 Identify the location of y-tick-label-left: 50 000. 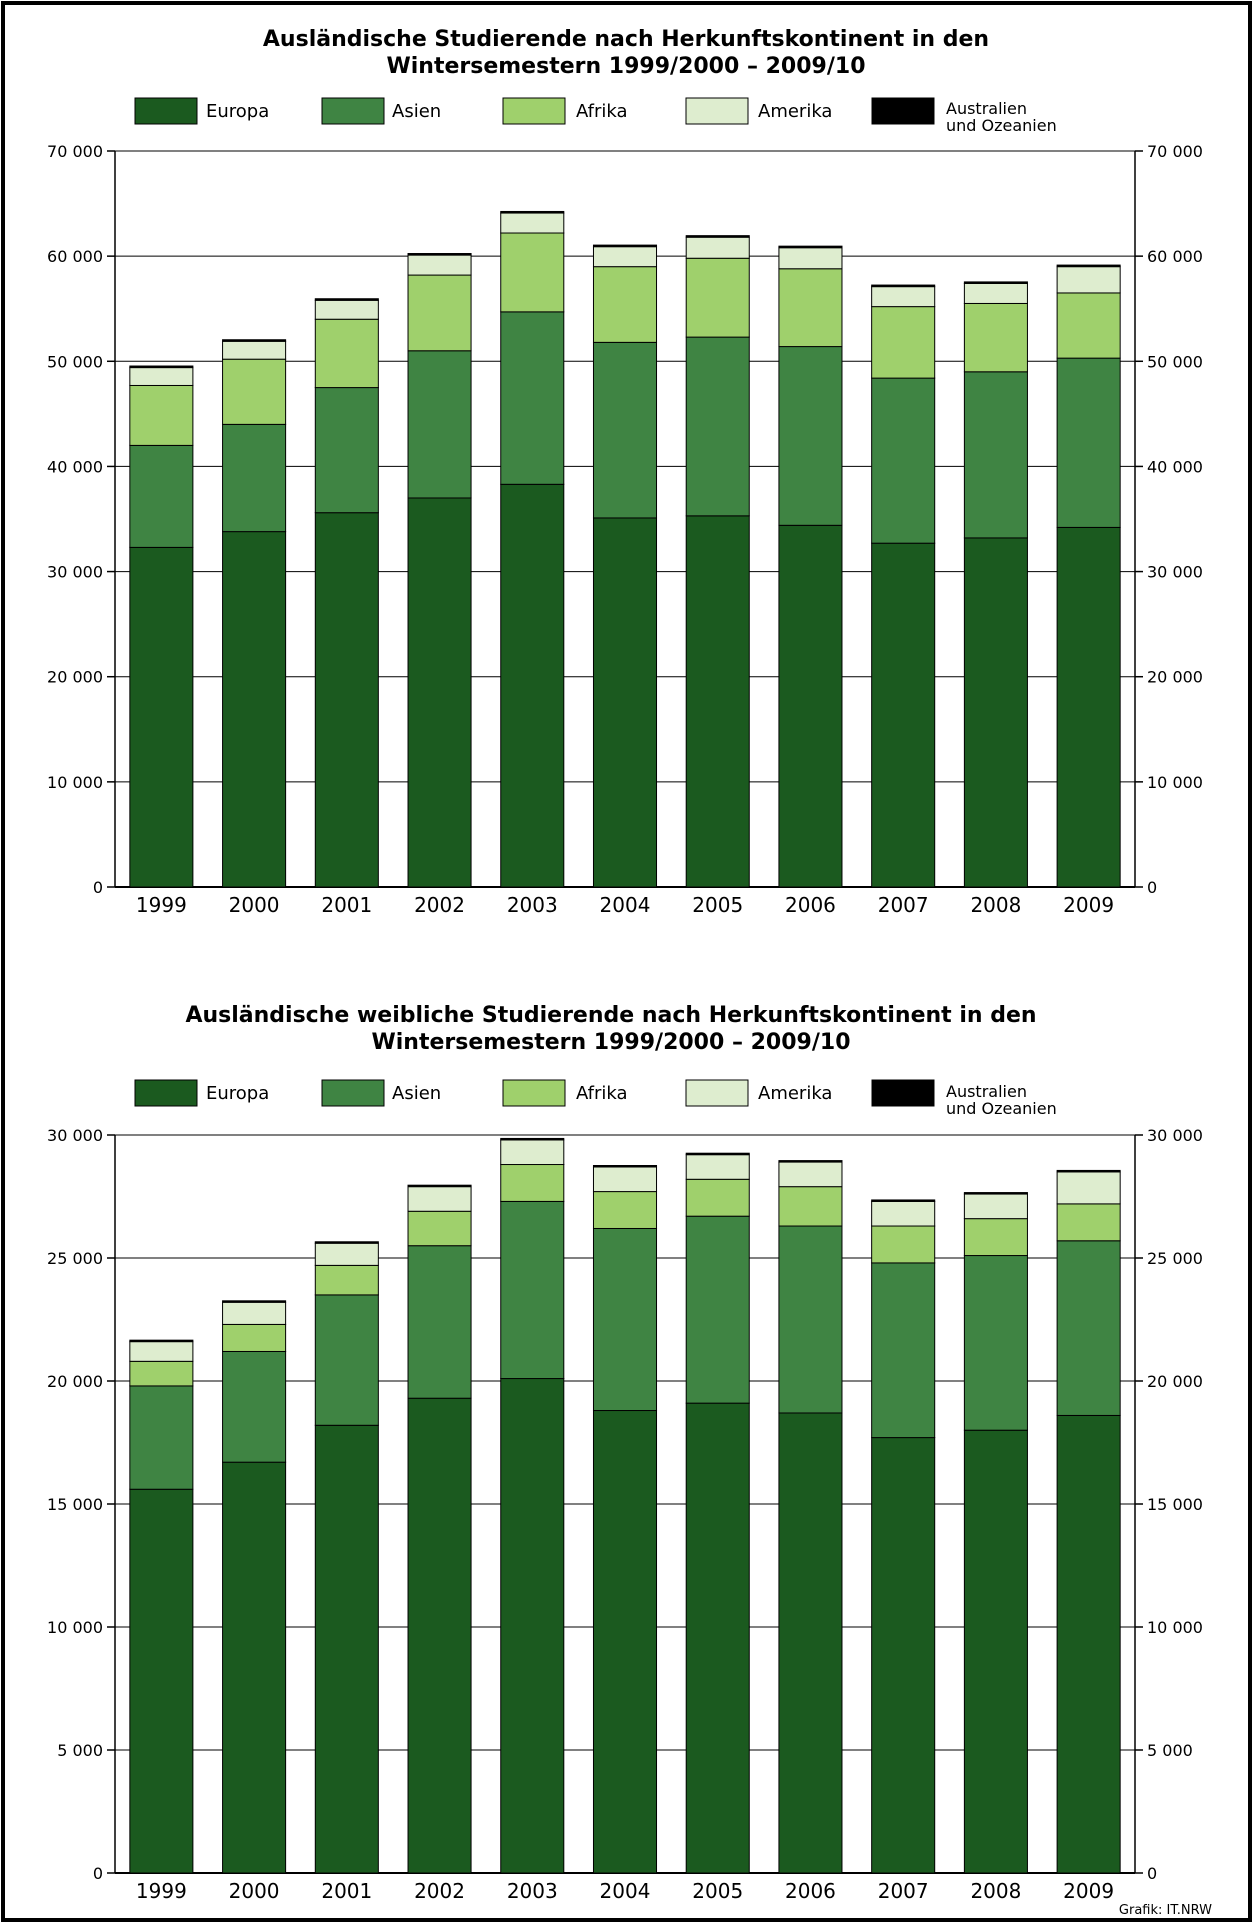
(75, 361).